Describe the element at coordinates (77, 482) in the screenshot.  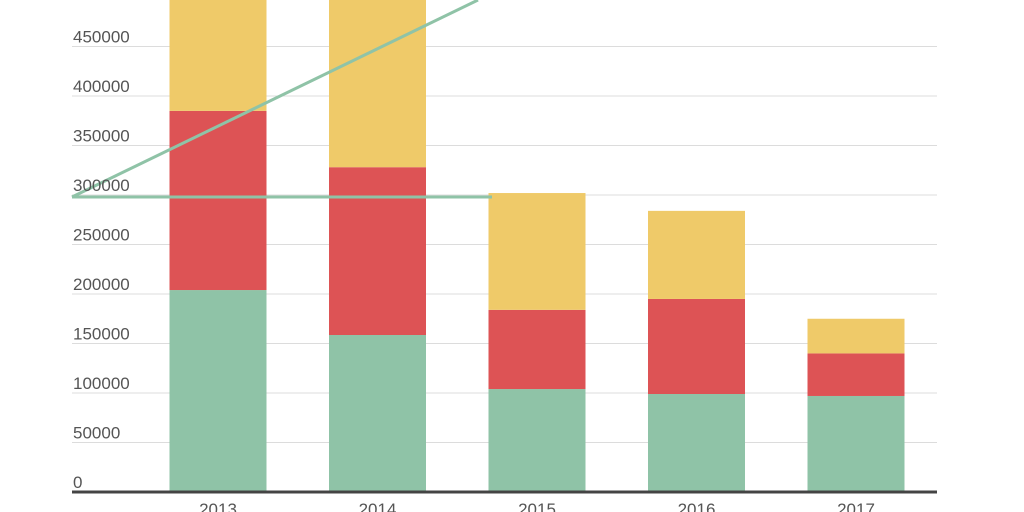
I see `y-tick-label: 0` at that location.